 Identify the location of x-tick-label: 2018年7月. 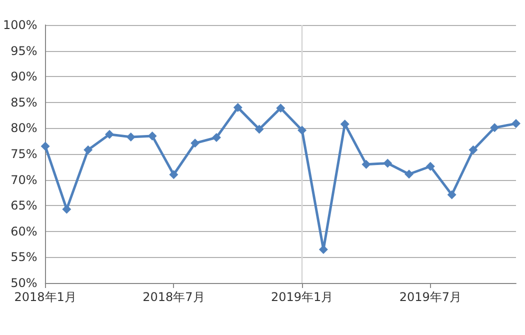
(173, 297).